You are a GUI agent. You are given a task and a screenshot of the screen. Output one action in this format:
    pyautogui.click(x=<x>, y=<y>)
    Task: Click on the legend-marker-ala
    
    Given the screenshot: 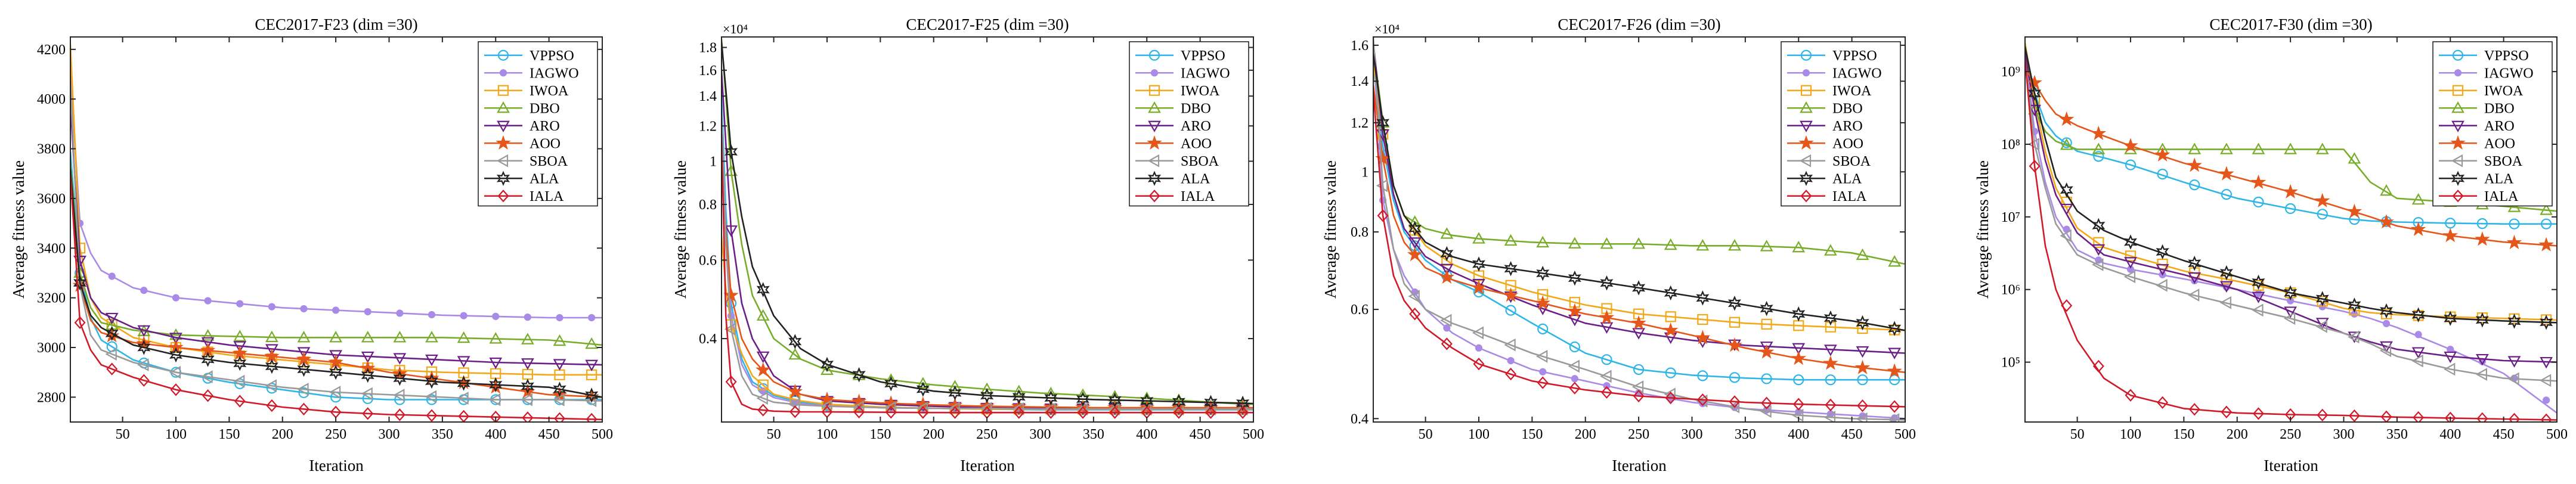 What is the action you would take?
    pyautogui.click(x=503, y=178)
    